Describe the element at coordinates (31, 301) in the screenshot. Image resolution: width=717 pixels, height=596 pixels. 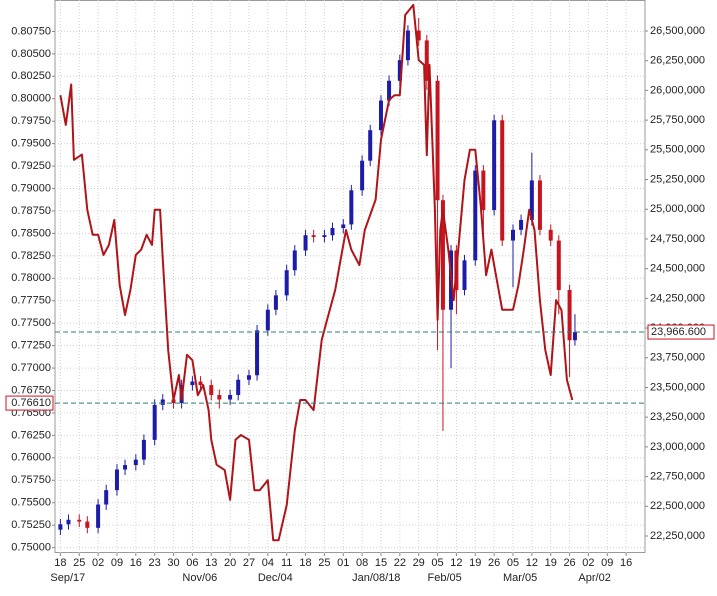
I see `y-tick-label: 0.77750` at that location.